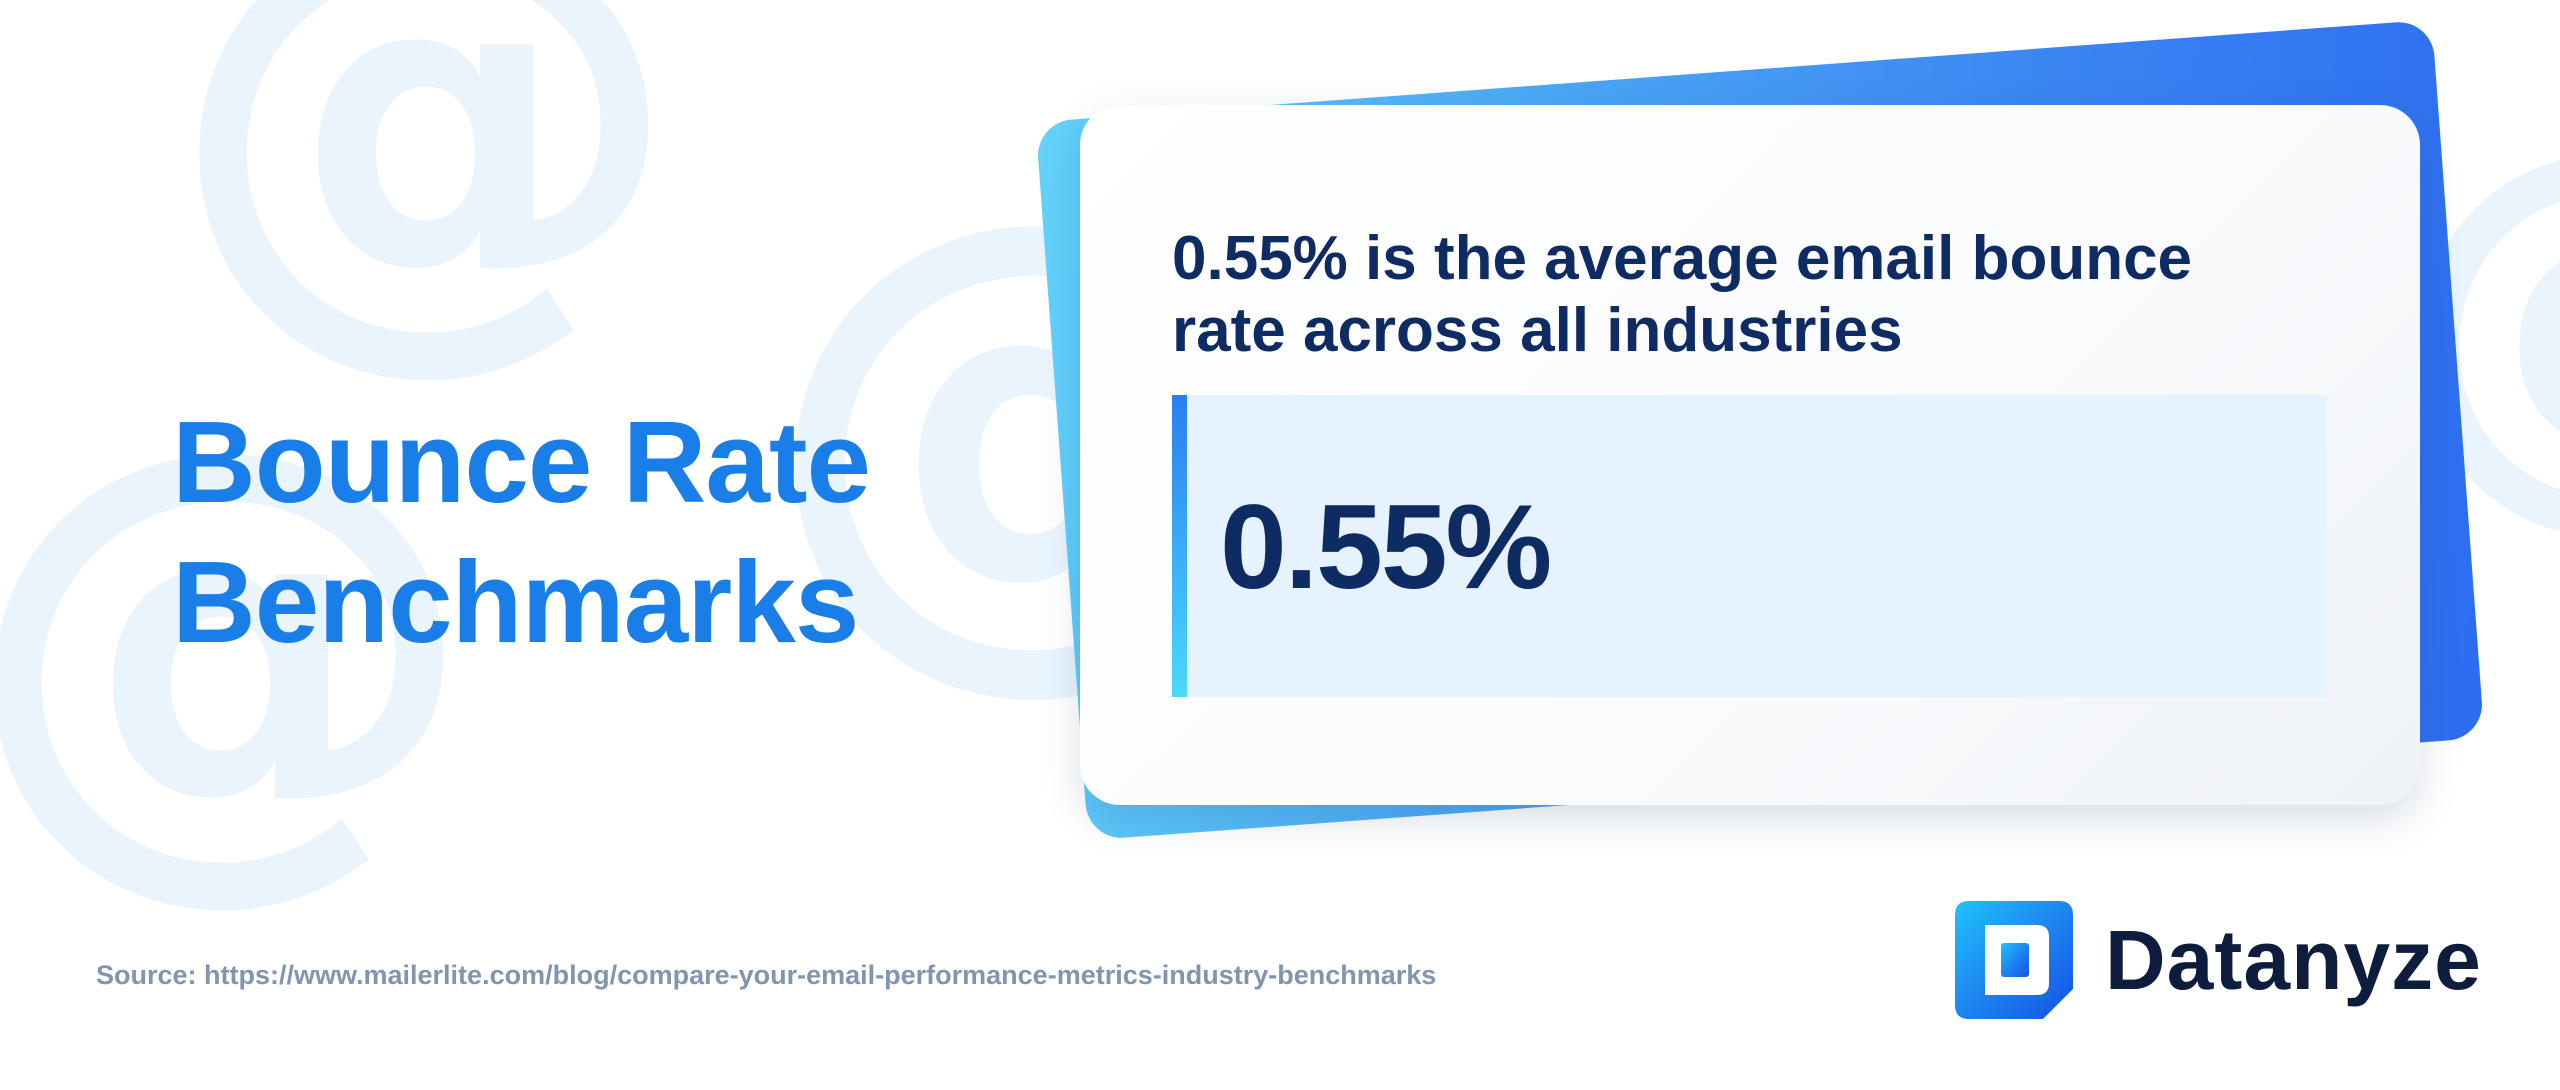 The image size is (2560, 1090). What do you see at coordinates (515, 602) in the screenshot?
I see `page-title-line-2: Benchmarks` at bounding box center [515, 602].